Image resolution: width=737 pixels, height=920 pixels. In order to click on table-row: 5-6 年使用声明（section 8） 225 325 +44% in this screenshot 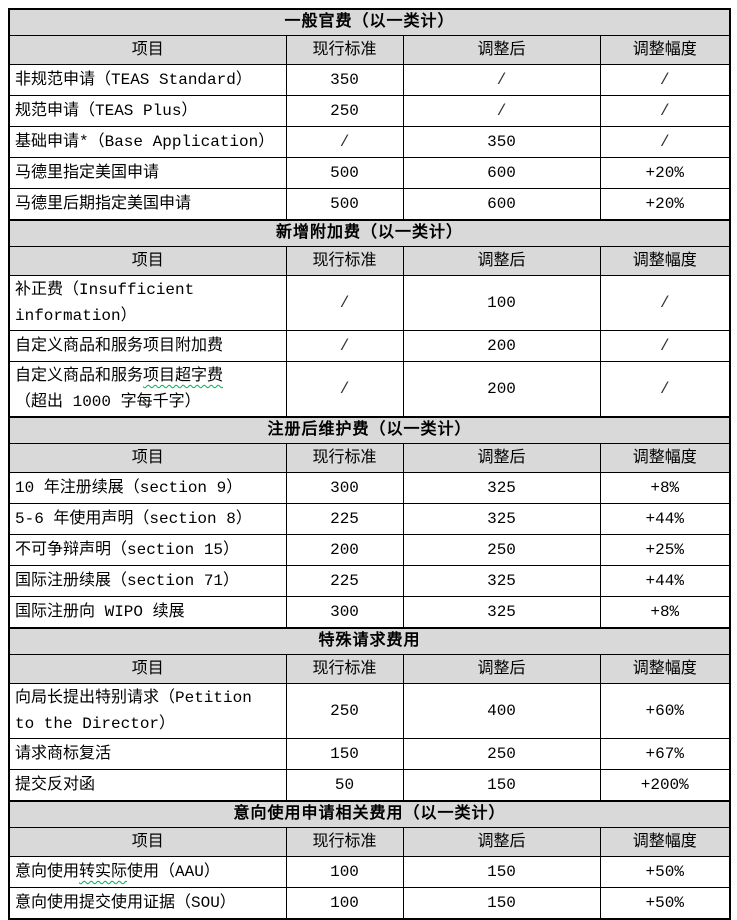, I will do `click(369, 519)`.